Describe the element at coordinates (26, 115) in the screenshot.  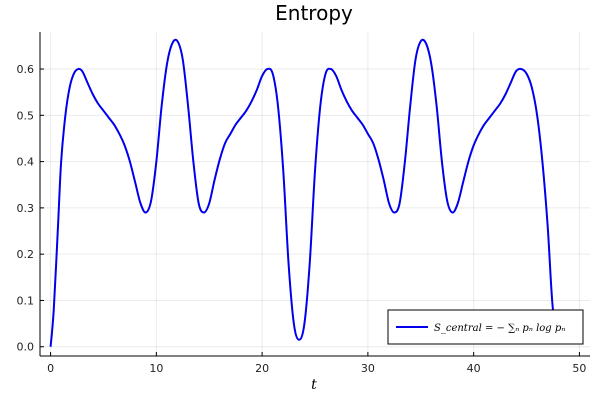
I see `y-tick-label: 0.5` at that location.